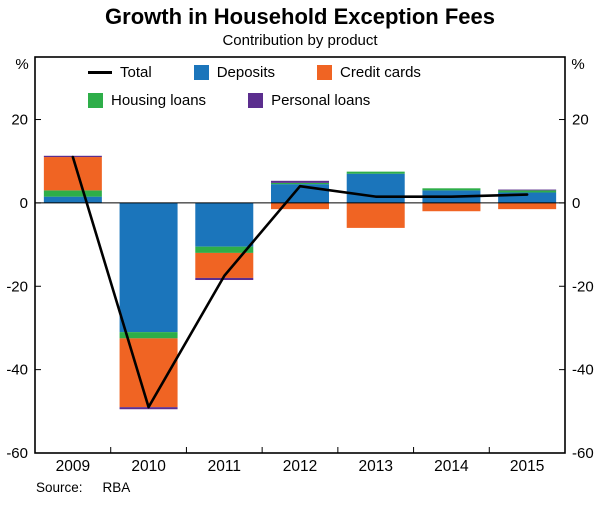  What do you see at coordinates (527, 466) in the screenshot?
I see `x-category-label: 2015` at bounding box center [527, 466].